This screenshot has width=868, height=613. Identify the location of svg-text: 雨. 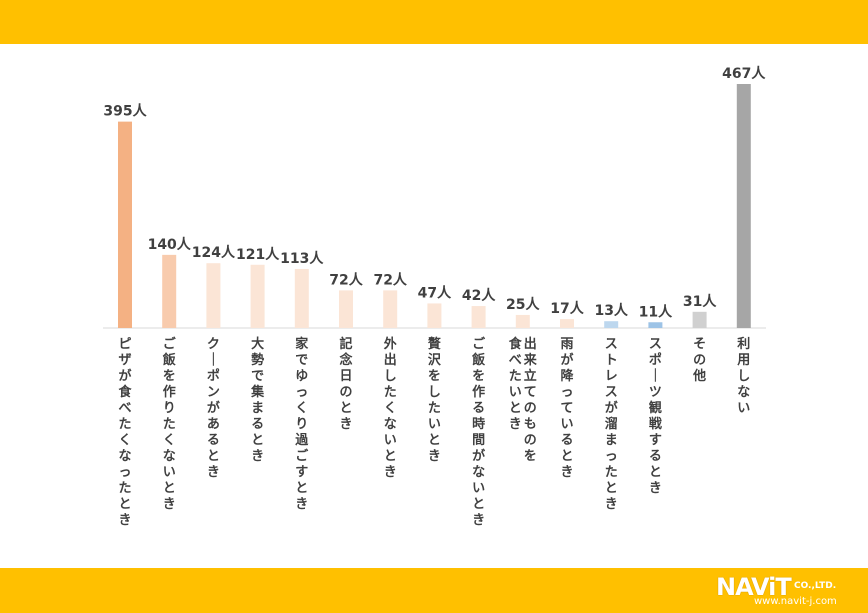
(566, 344).